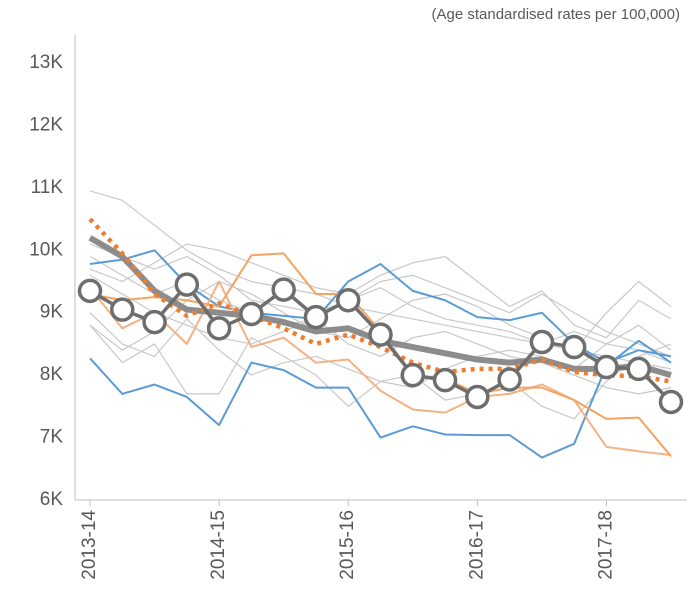  I want to click on y-tick-label: 12K, so click(46, 124).